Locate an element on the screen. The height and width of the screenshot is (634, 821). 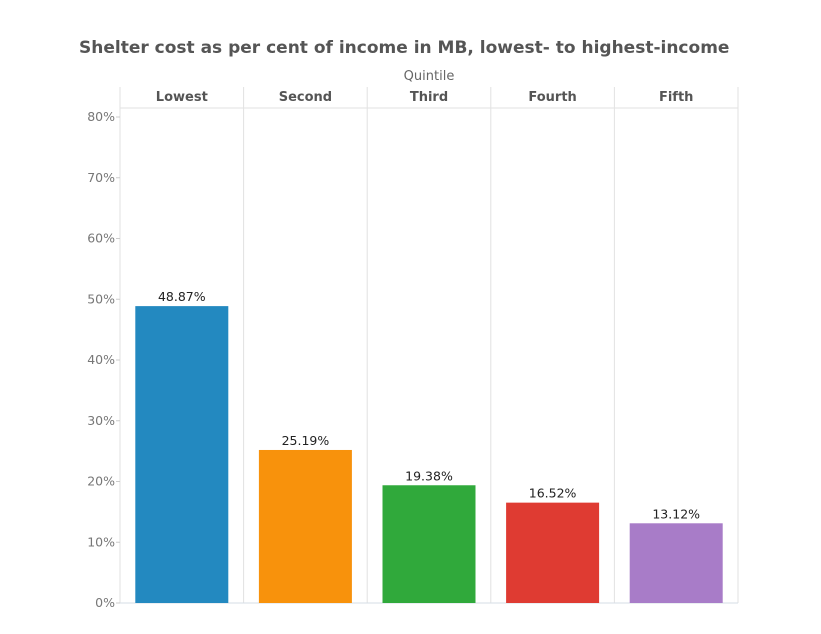
y-tick-label: 40% is located at coordinates (101, 359).